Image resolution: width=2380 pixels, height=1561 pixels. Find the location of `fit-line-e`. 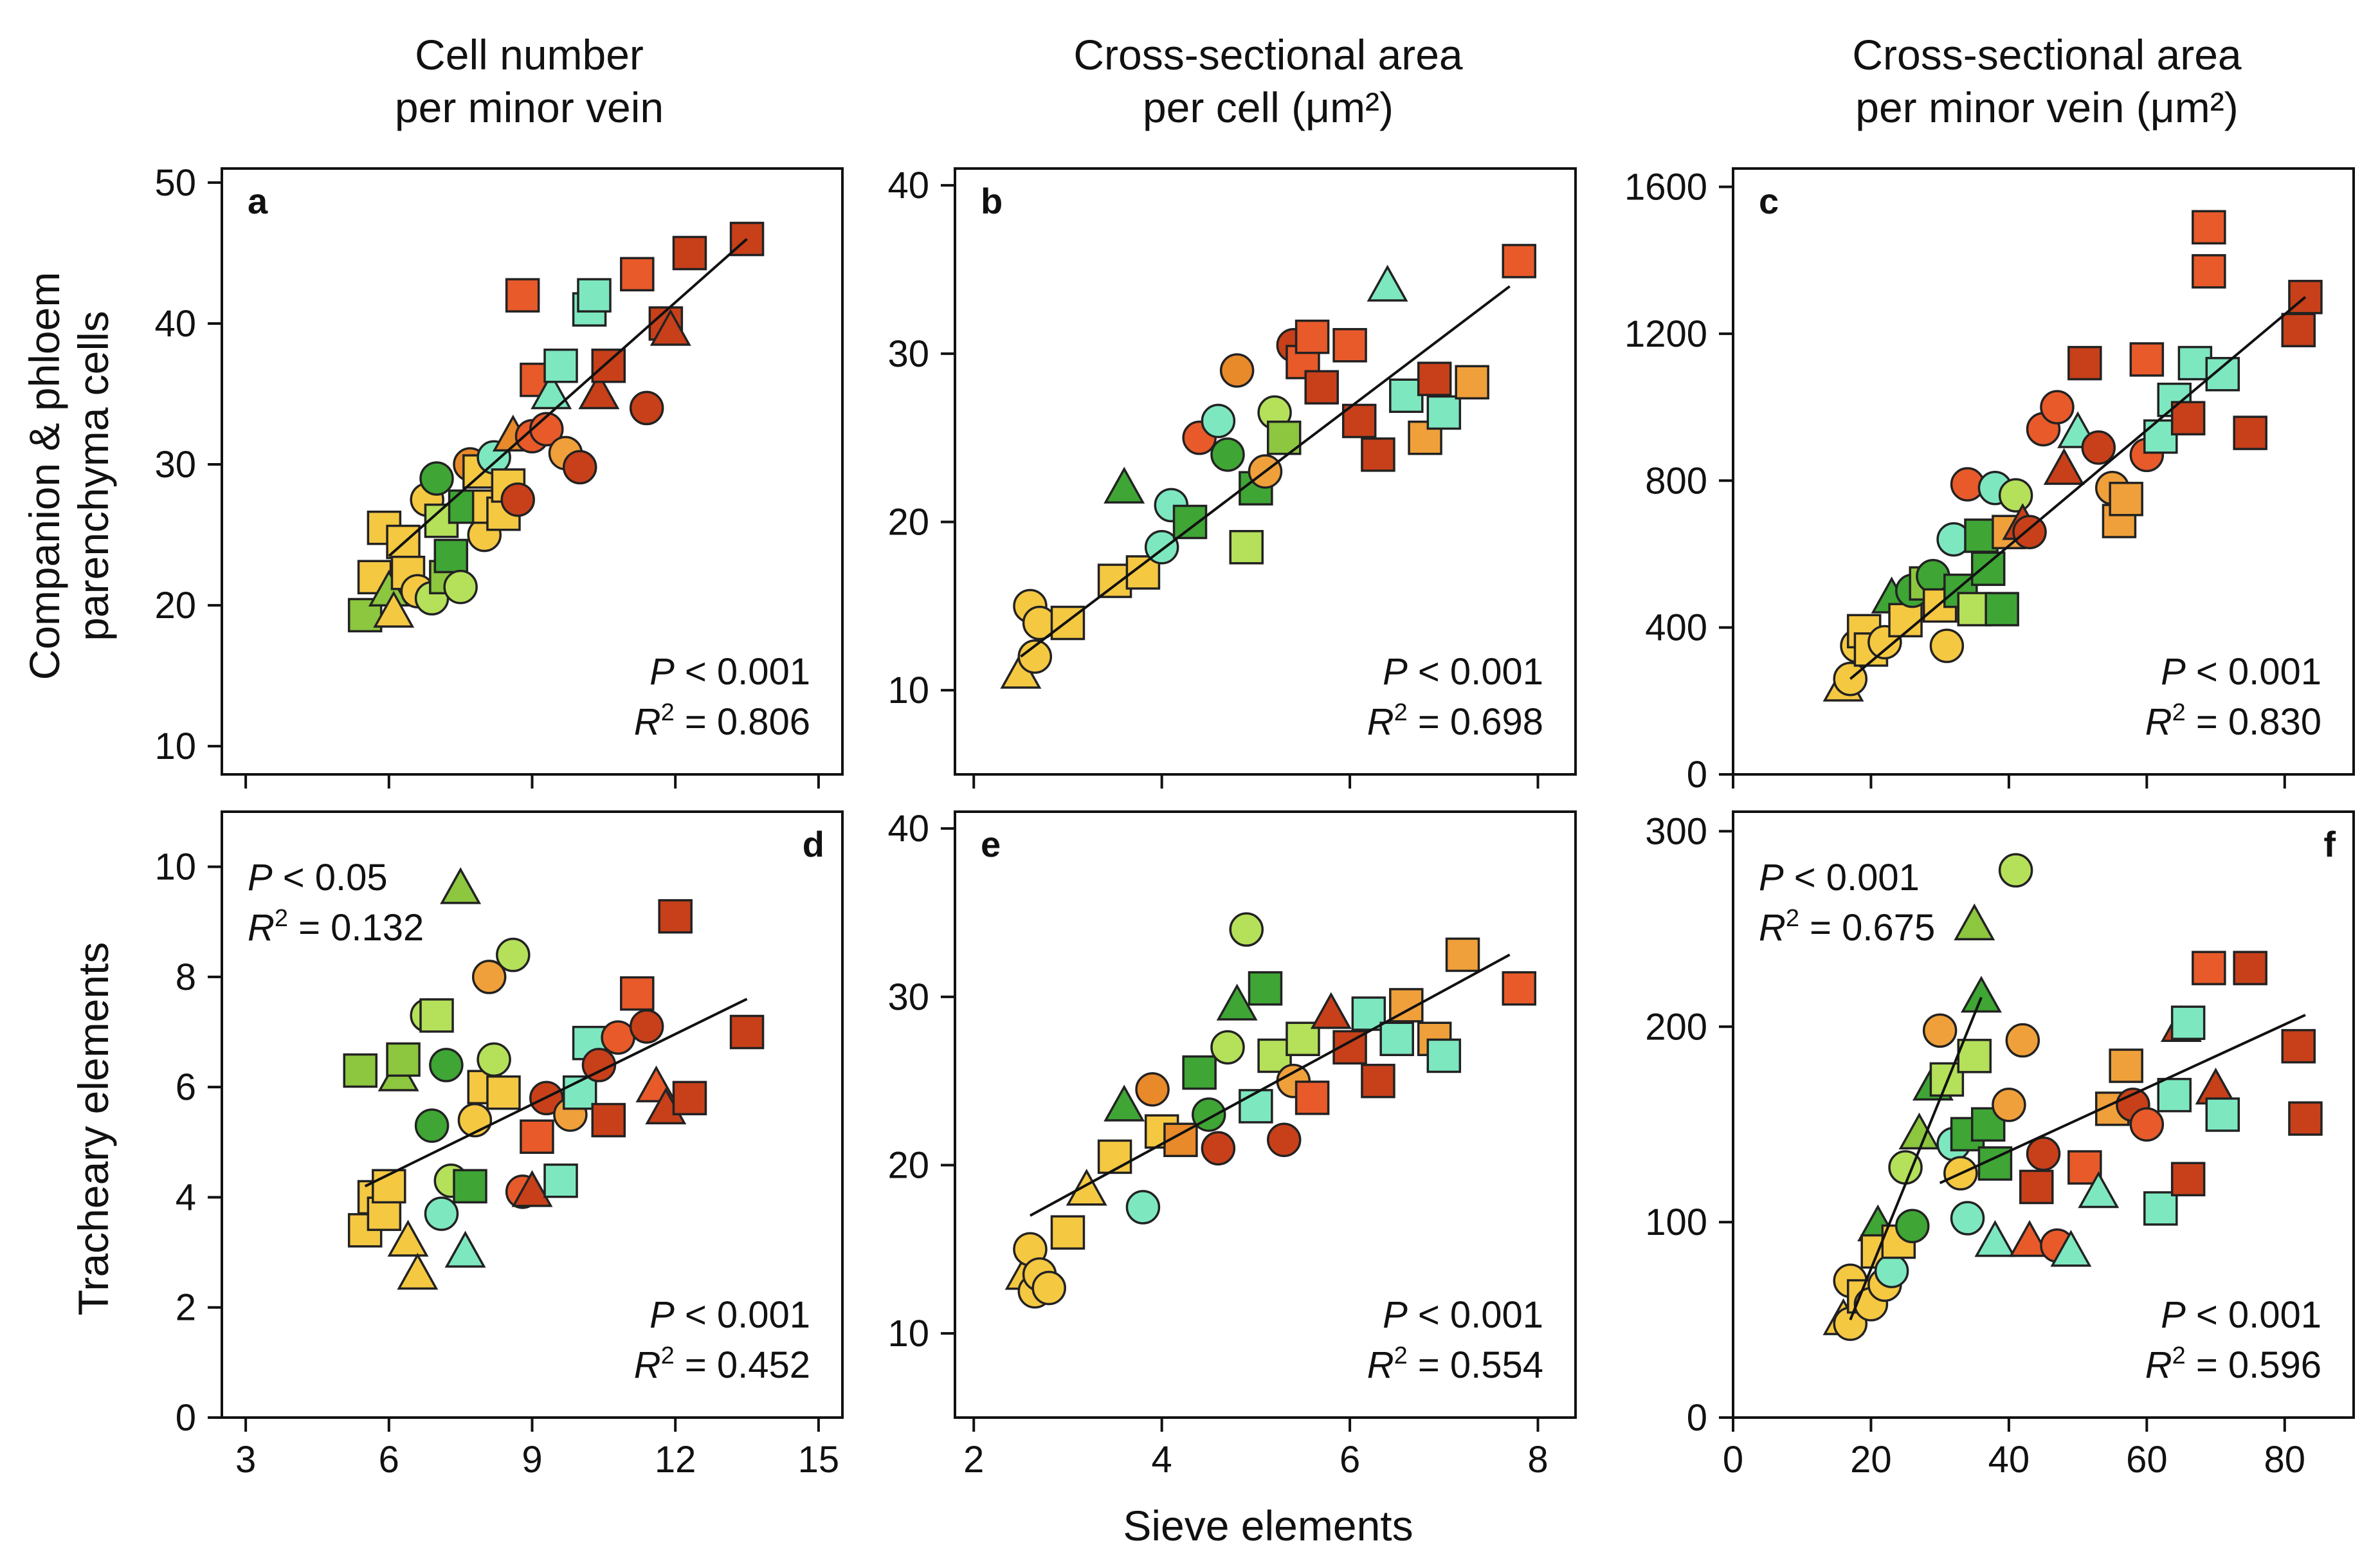

fit-line-e is located at coordinates (1270, 1085).